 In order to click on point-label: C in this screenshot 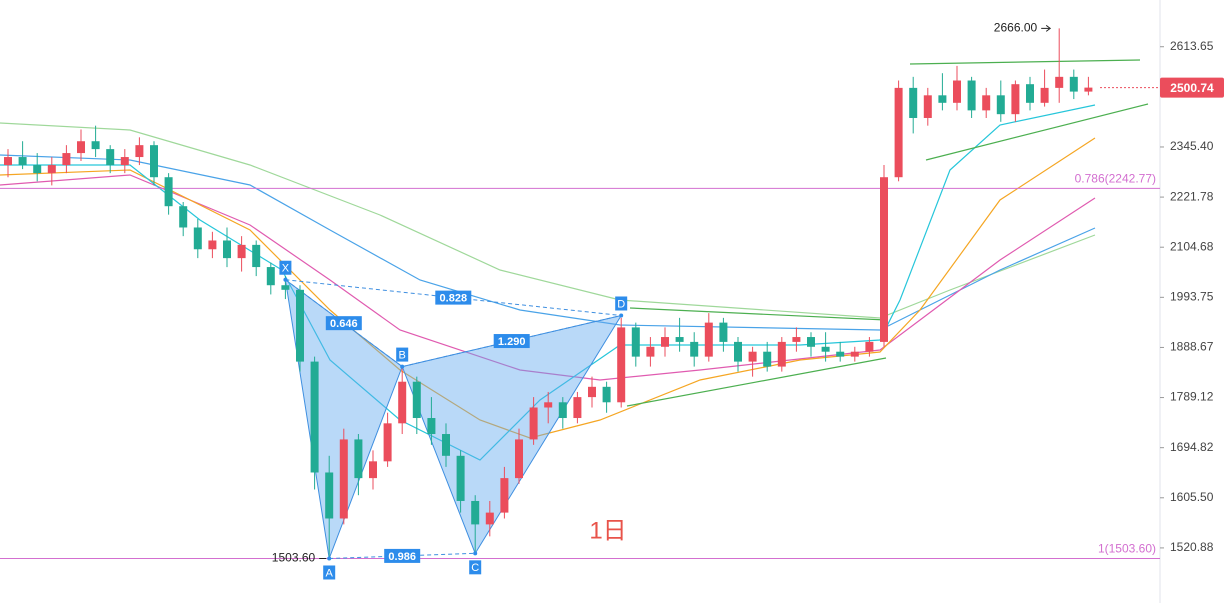, I will do `click(475, 568)`.